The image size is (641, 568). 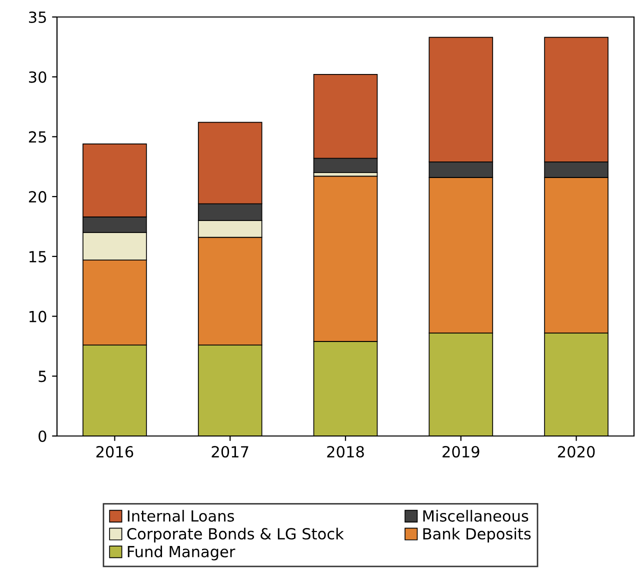 I want to click on x-tick-label: 2017, so click(x=230, y=452).